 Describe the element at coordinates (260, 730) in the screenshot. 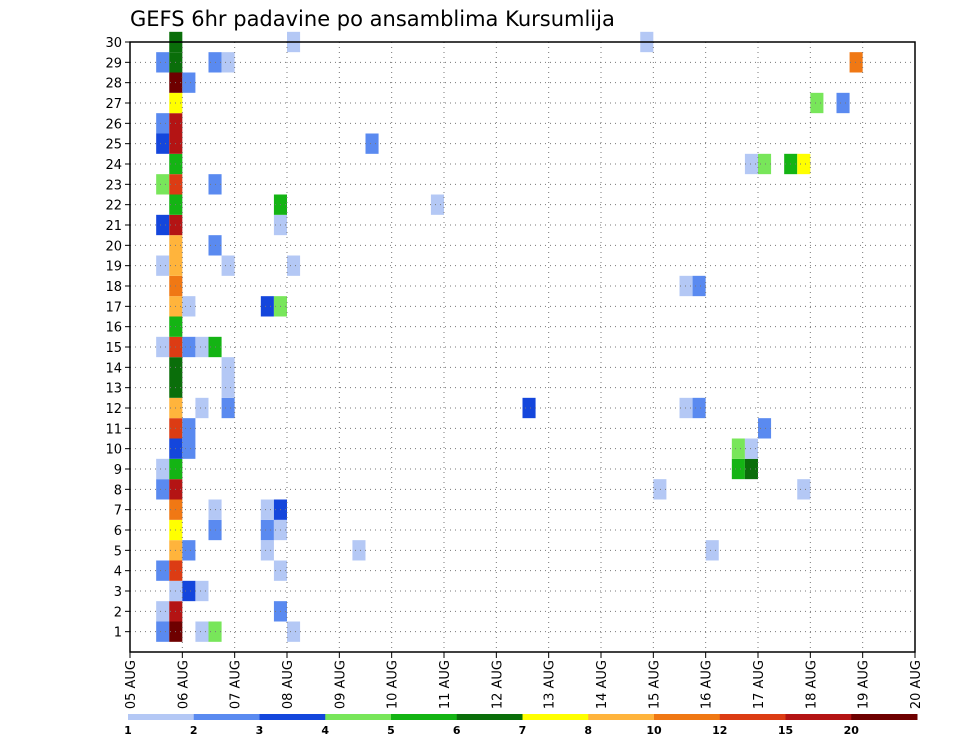

I see `colorbar-tick-label: 3` at that location.